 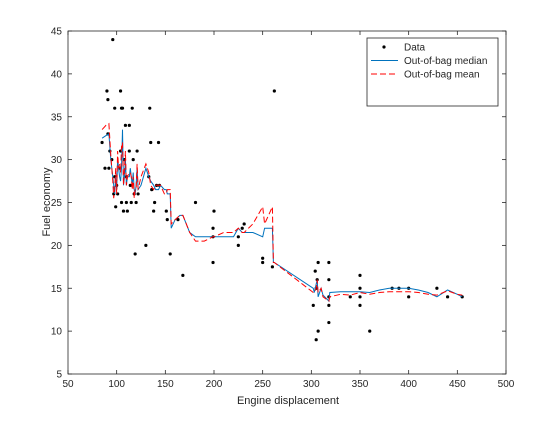 What do you see at coordinates (408, 384) in the screenshot?
I see `x-tick-label: 400` at bounding box center [408, 384].